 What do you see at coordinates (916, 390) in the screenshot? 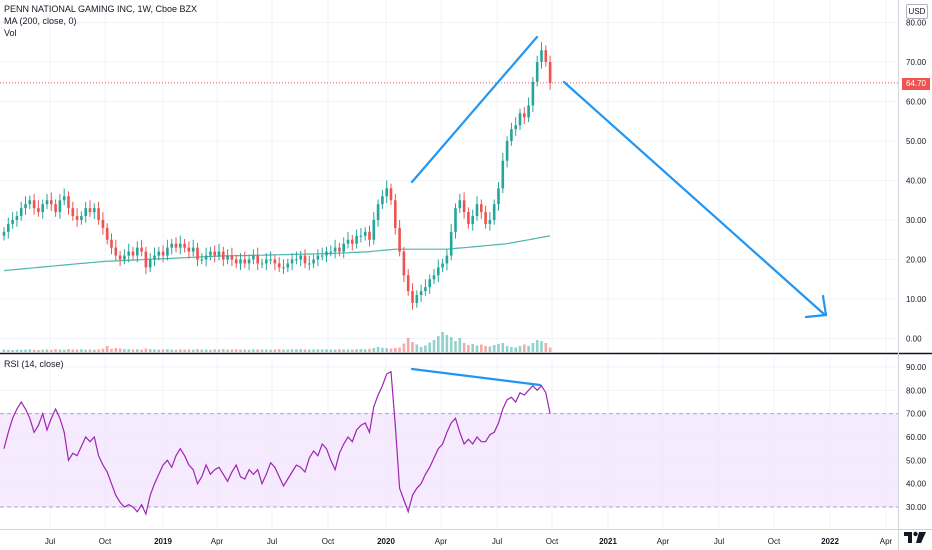
I see `rsi-tick-label: 80.00` at bounding box center [916, 390].